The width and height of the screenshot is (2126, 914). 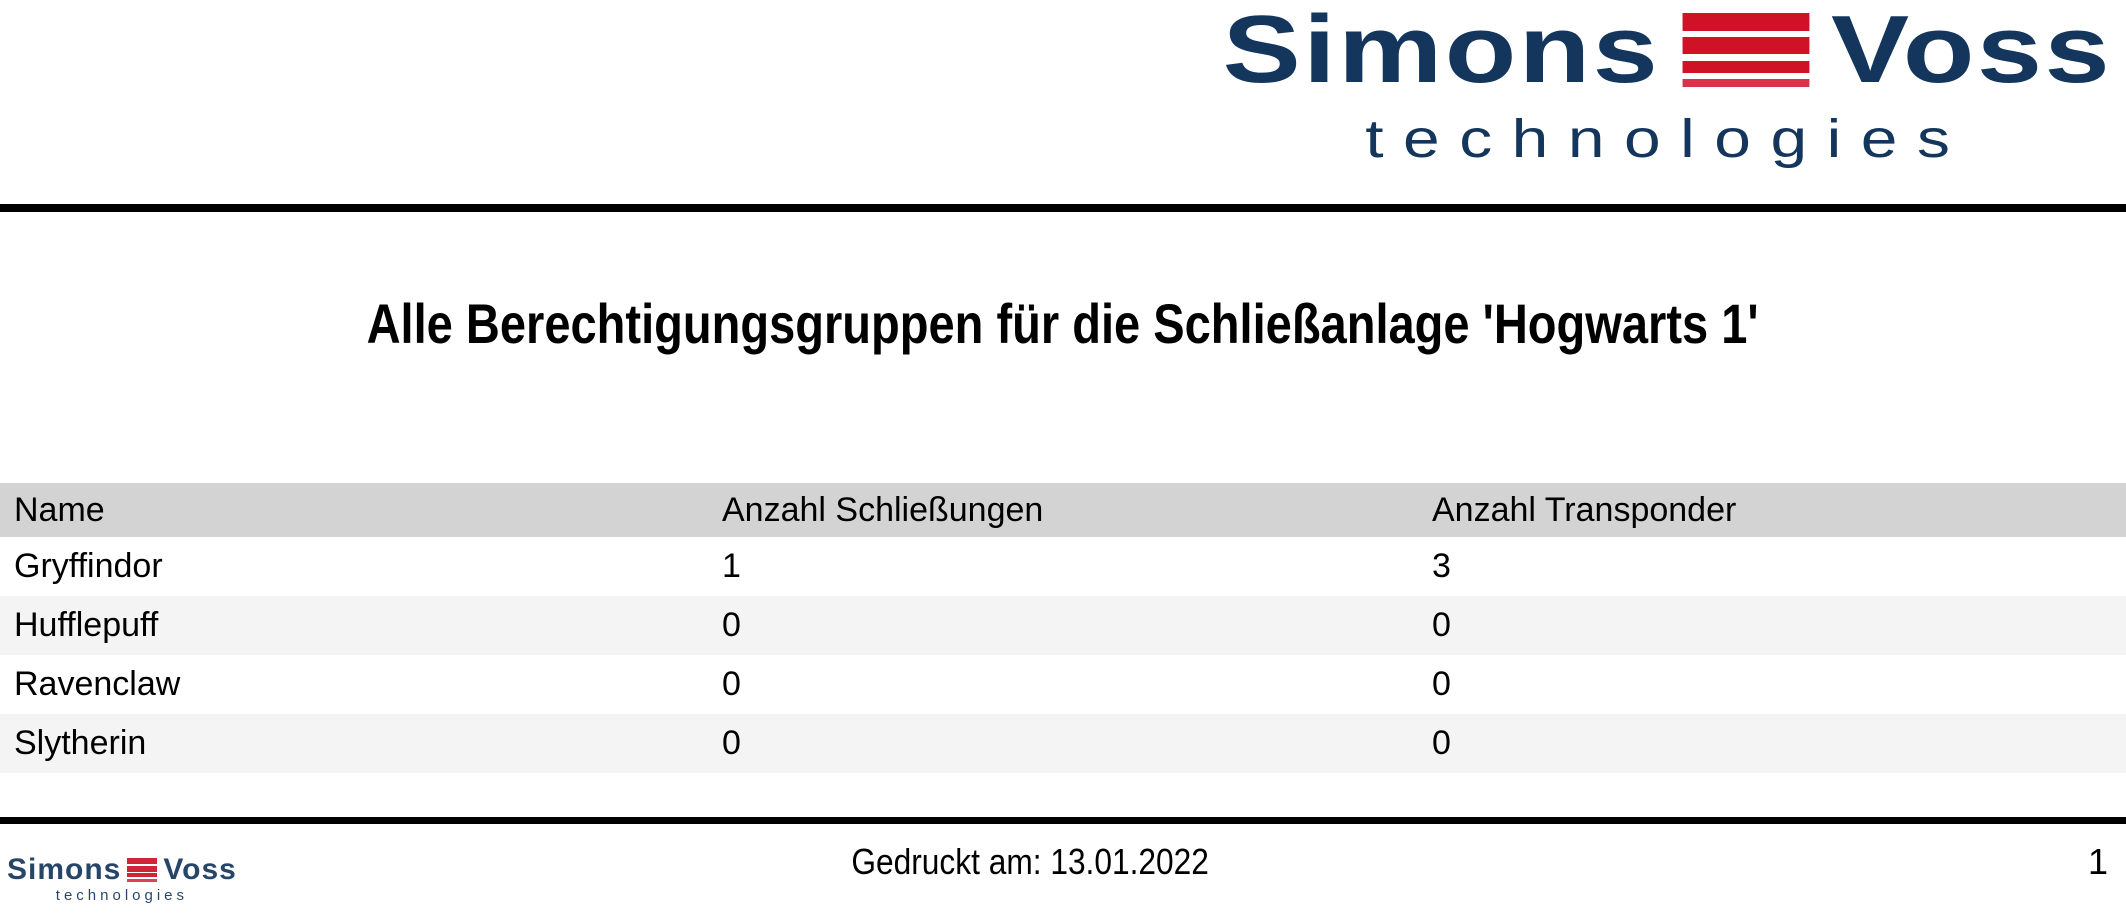 I want to click on cell-name: Gryffindor, so click(x=88, y=566).